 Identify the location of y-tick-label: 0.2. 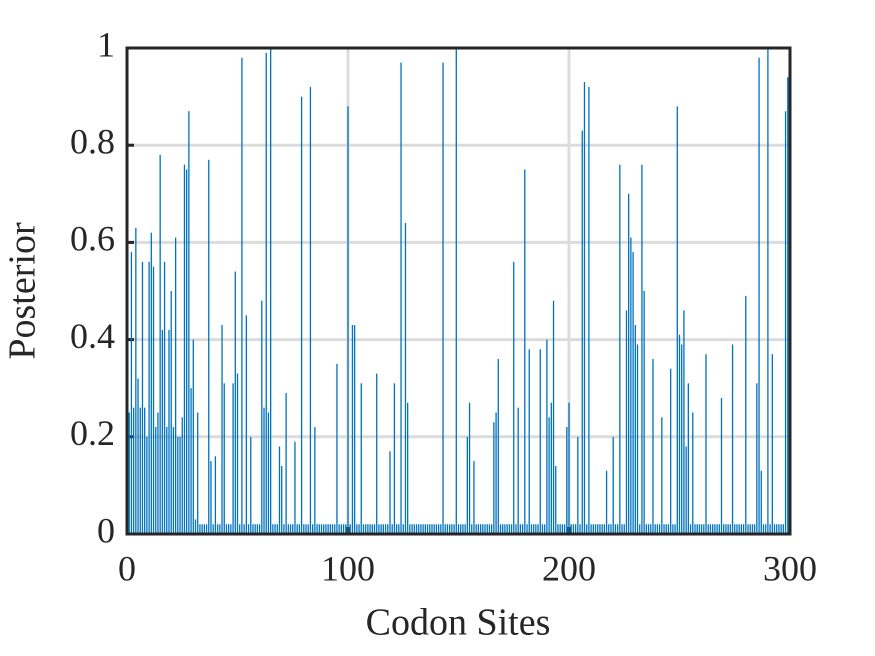
(92, 433).